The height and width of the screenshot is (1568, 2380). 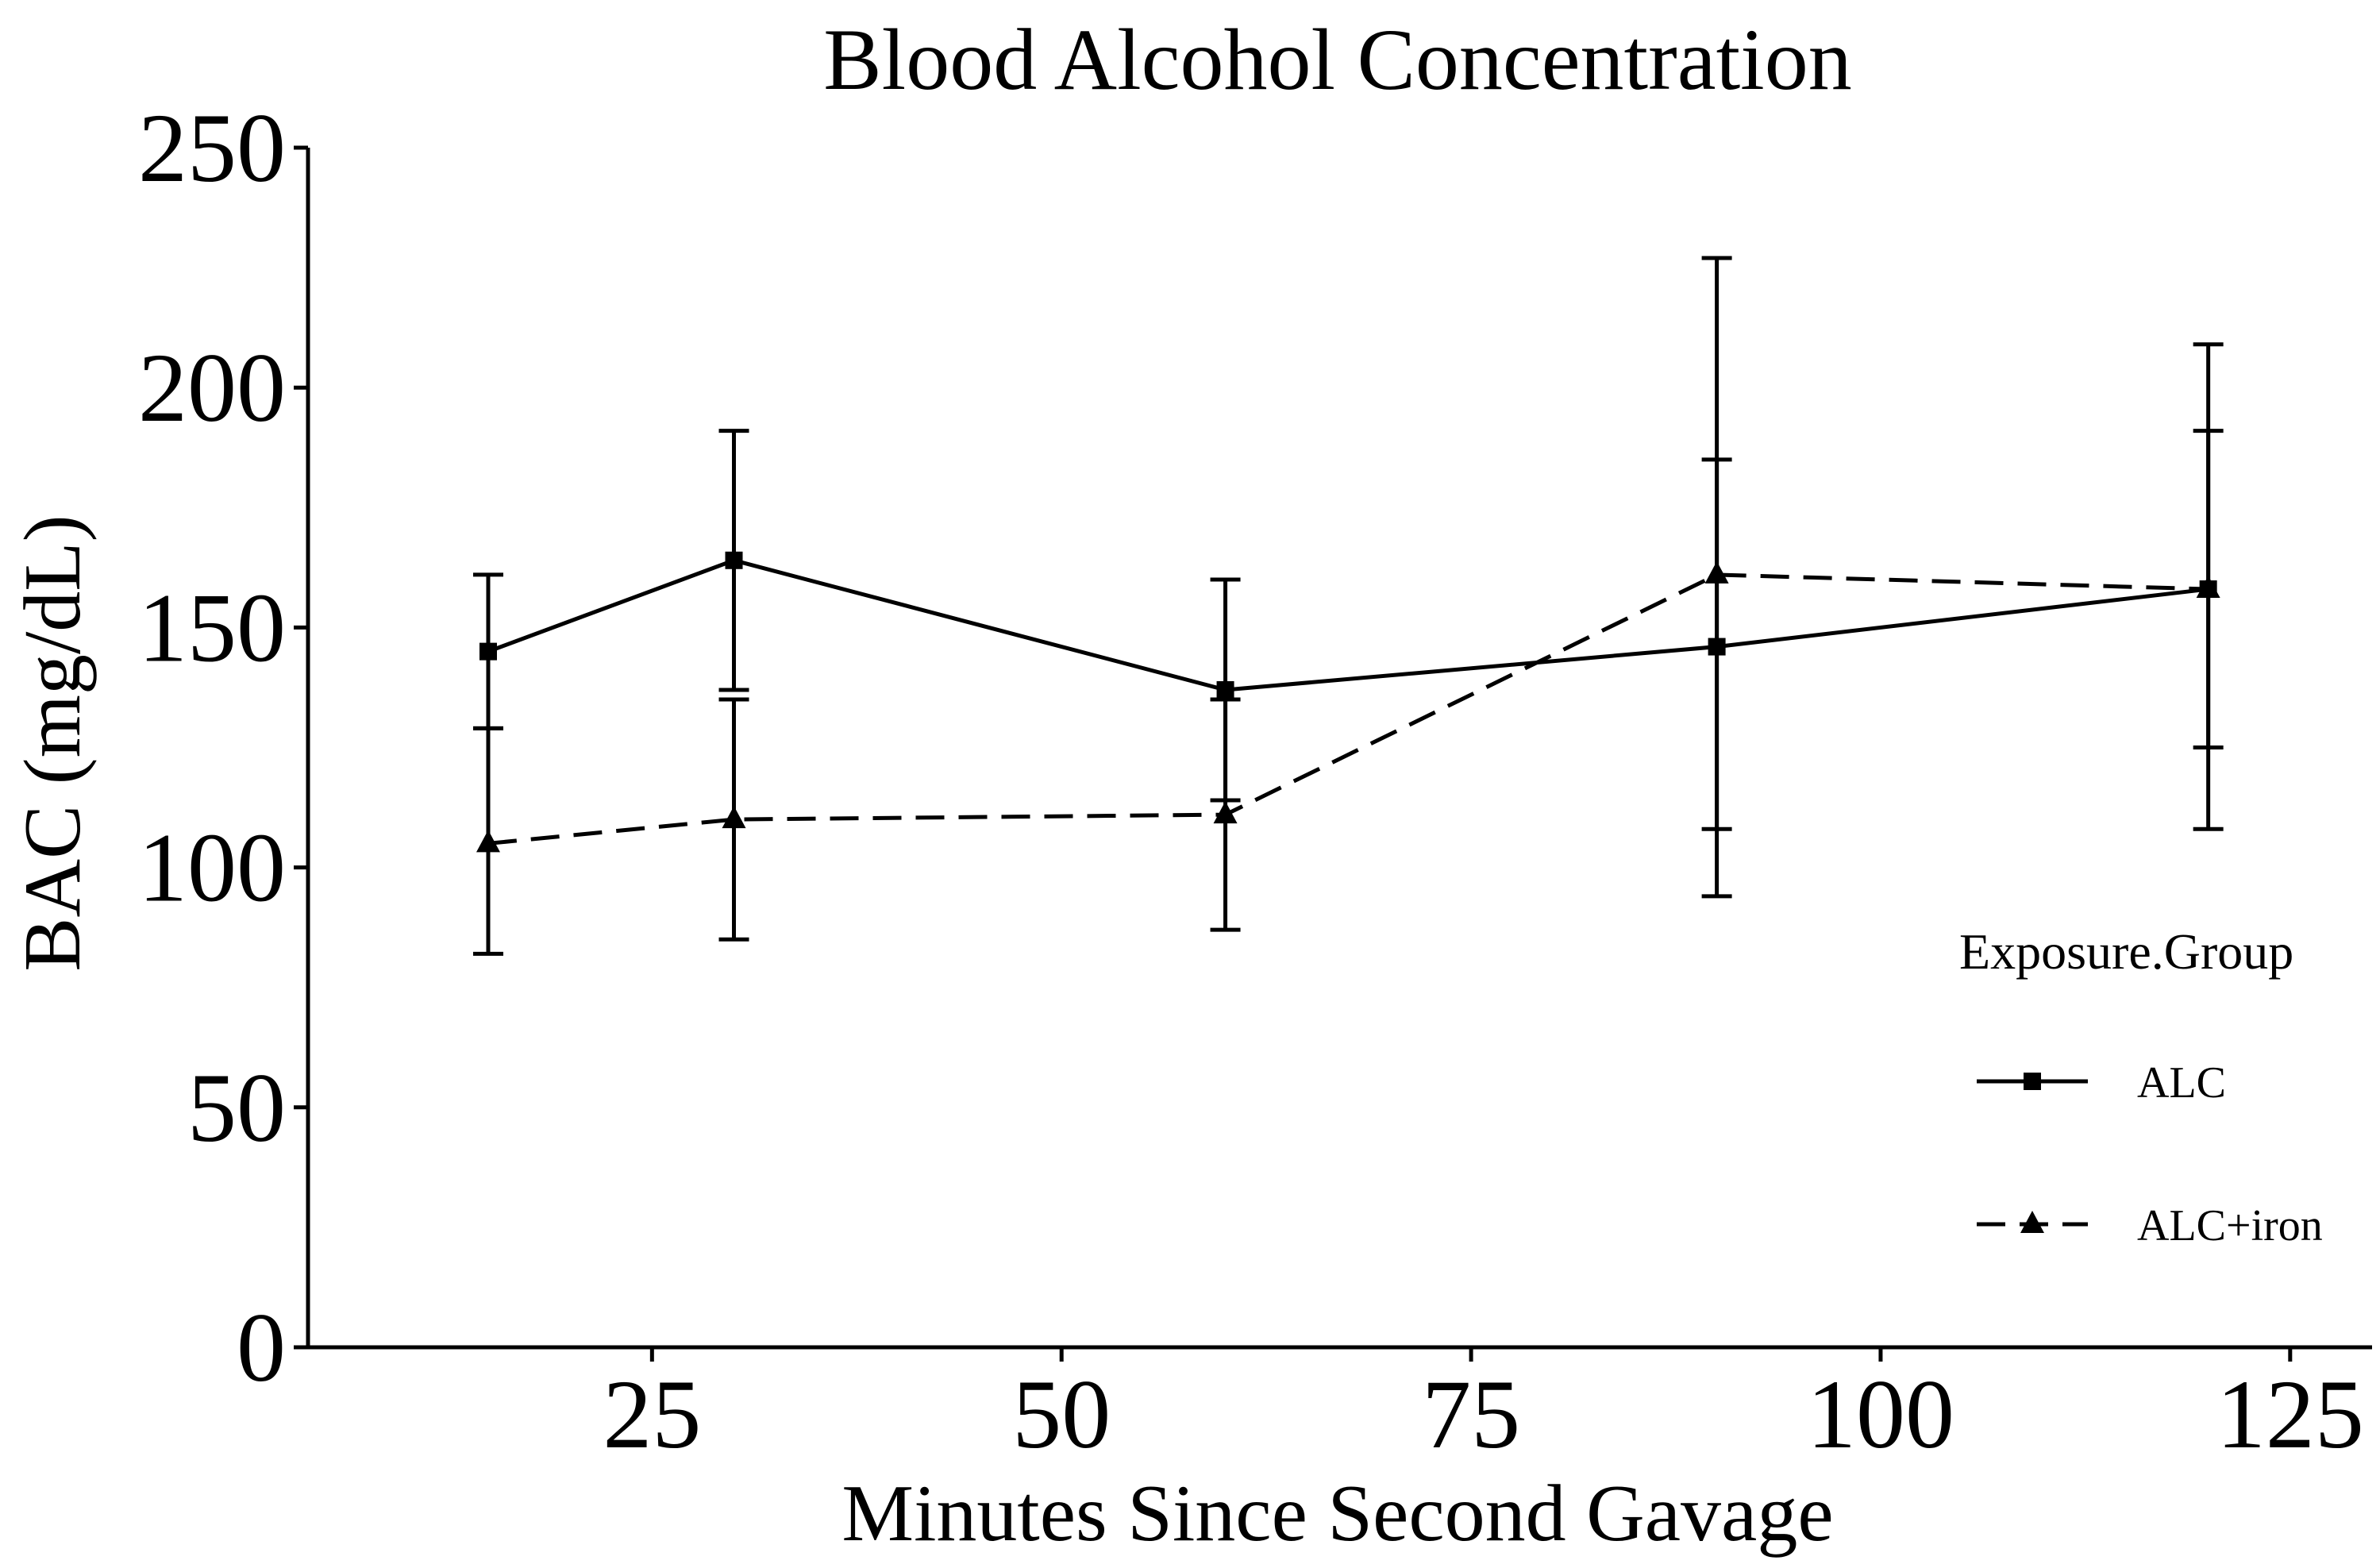 I want to click on x-tick-label: 75, so click(x=1471, y=1414).